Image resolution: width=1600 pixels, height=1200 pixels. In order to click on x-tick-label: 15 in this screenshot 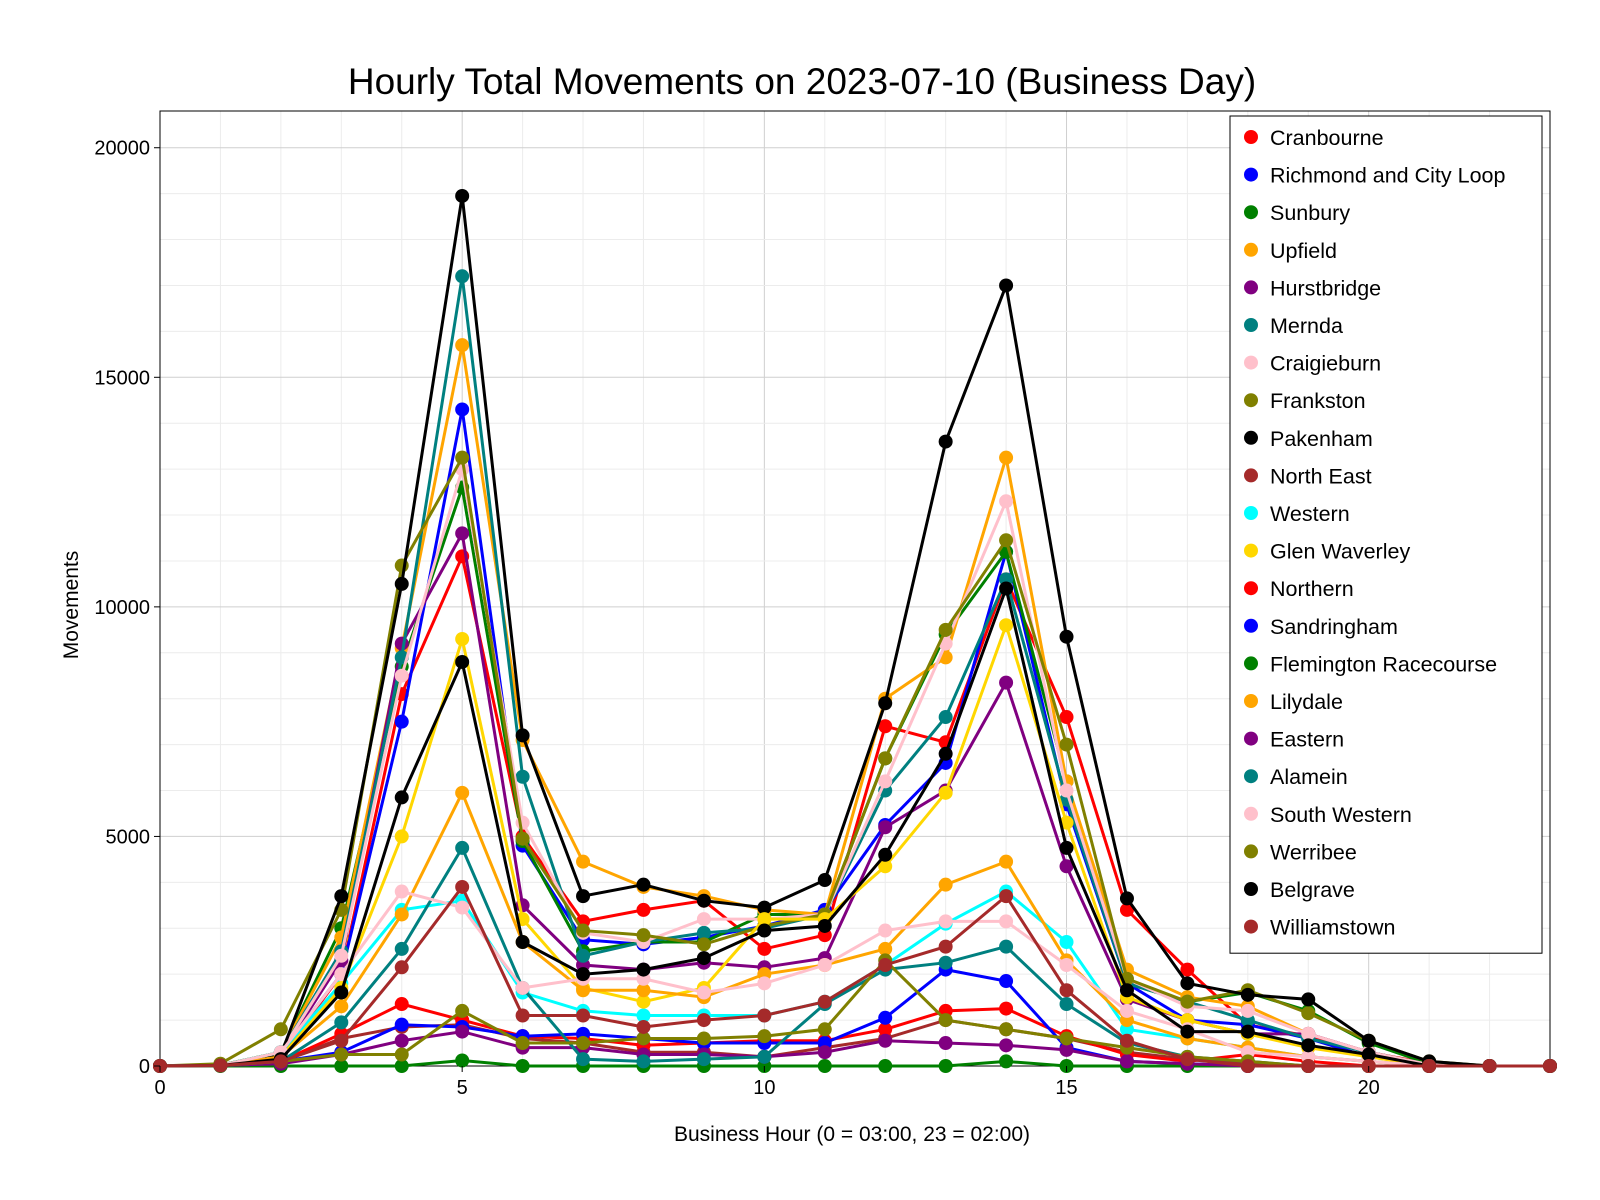, I will do `click(1066, 1088)`.